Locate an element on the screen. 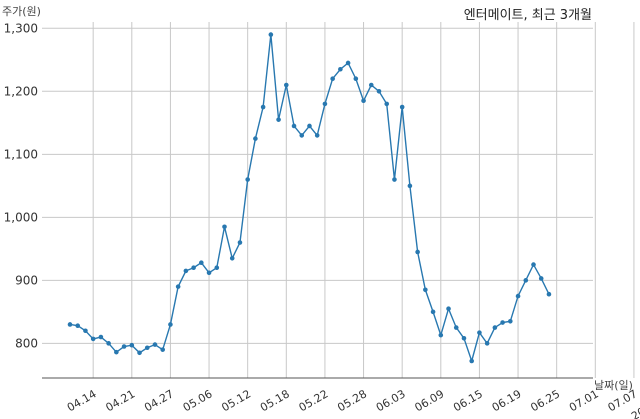 The width and height of the screenshot is (640, 419). x-tick-label: 04.14 is located at coordinates (82, 400).